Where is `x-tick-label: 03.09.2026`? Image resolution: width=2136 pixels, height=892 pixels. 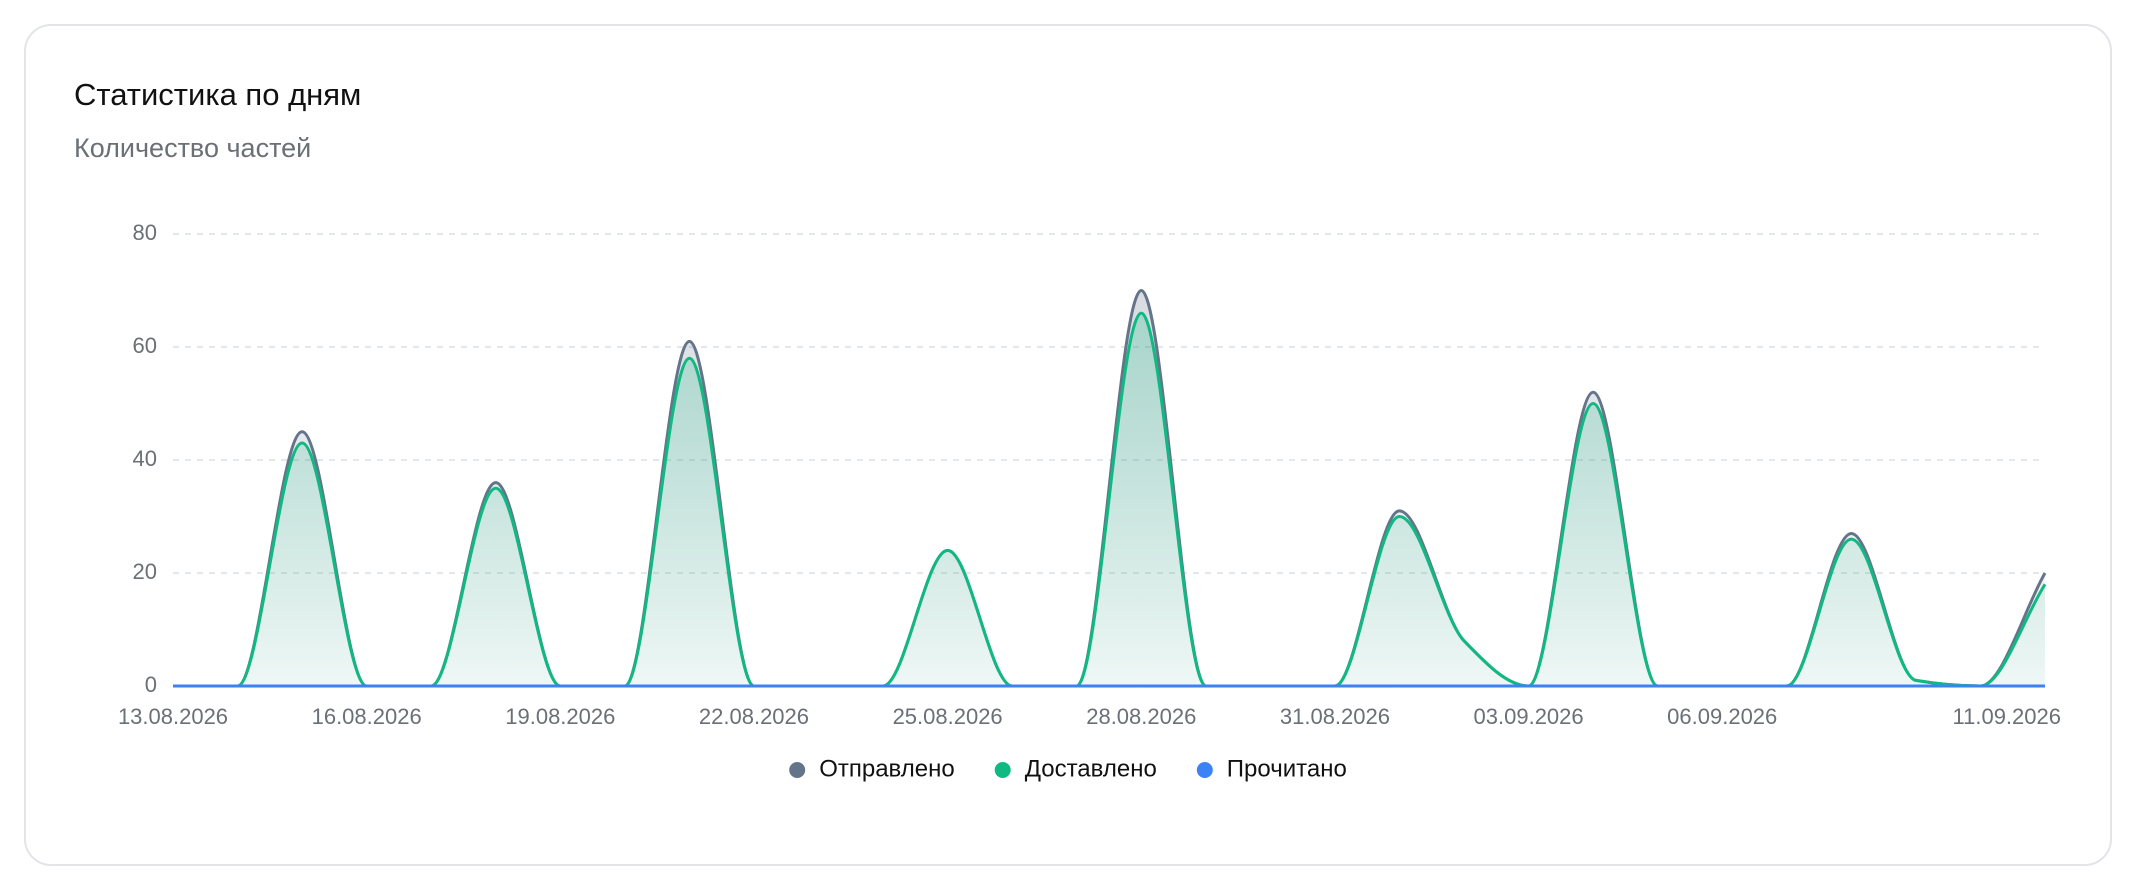
x-tick-label: 03.09.2026 is located at coordinates (1529, 716).